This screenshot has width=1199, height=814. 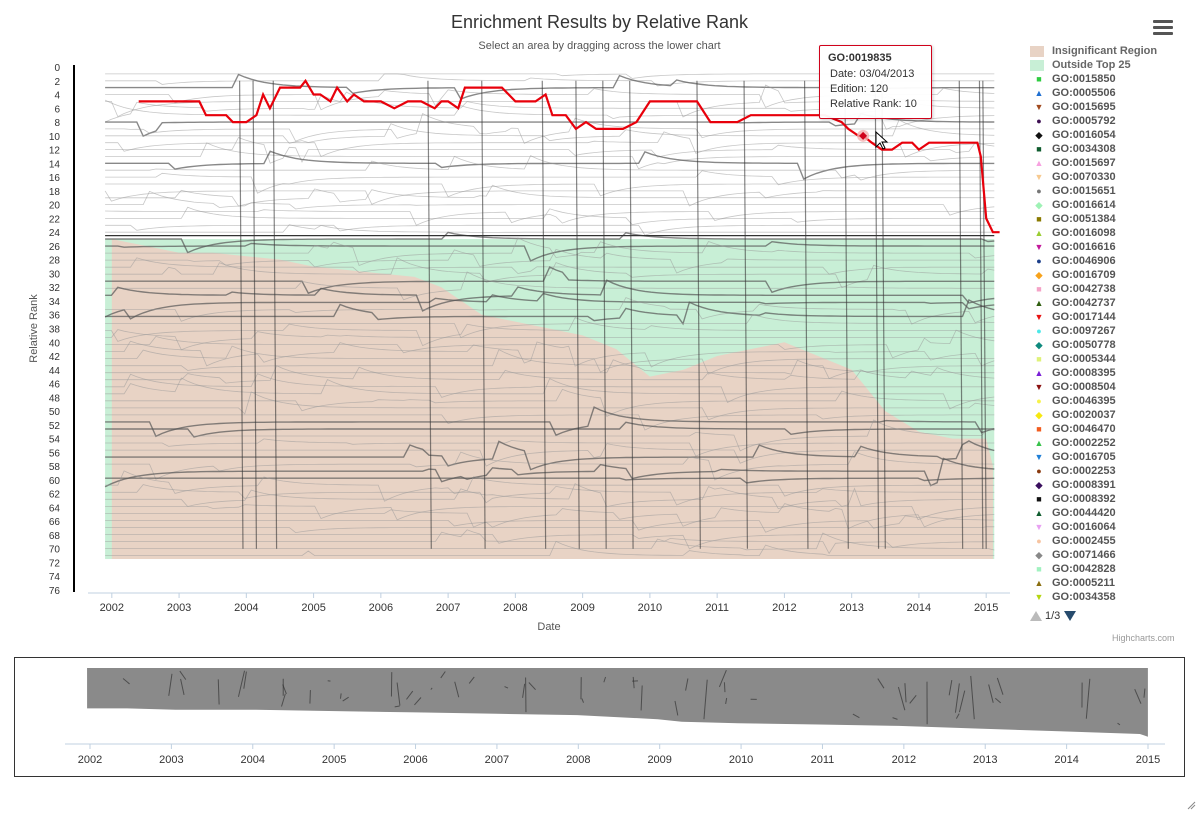 I want to click on legend-item: ▼ GO:0008504, so click(x=1112, y=387).